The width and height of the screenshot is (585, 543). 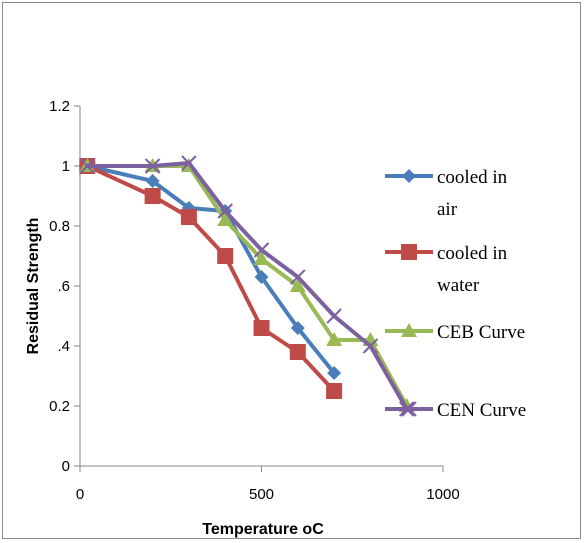 What do you see at coordinates (446, 193) in the screenshot?
I see `legend-item: cooled in air` at bounding box center [446, 193].